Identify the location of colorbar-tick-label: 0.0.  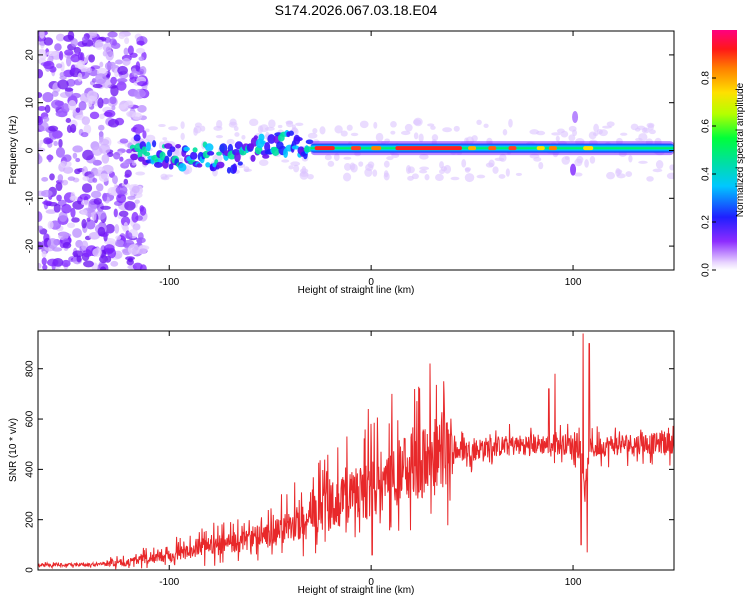
(706, 270).